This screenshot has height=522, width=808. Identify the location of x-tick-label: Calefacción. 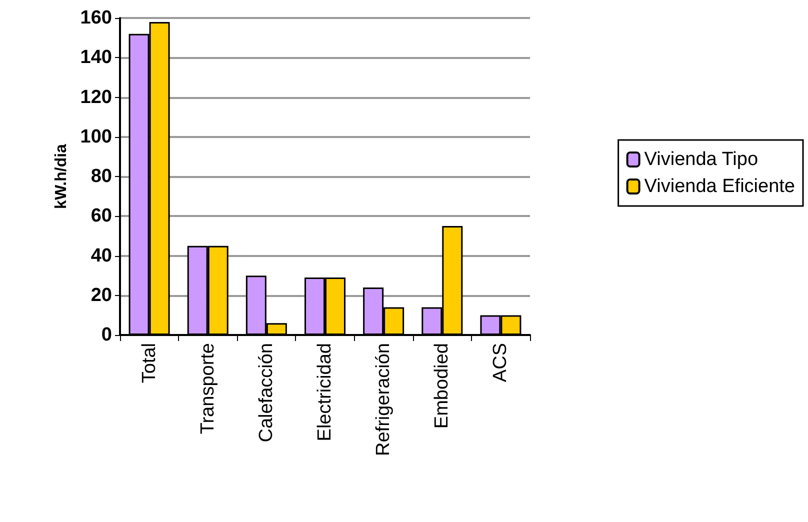
(266, 392).